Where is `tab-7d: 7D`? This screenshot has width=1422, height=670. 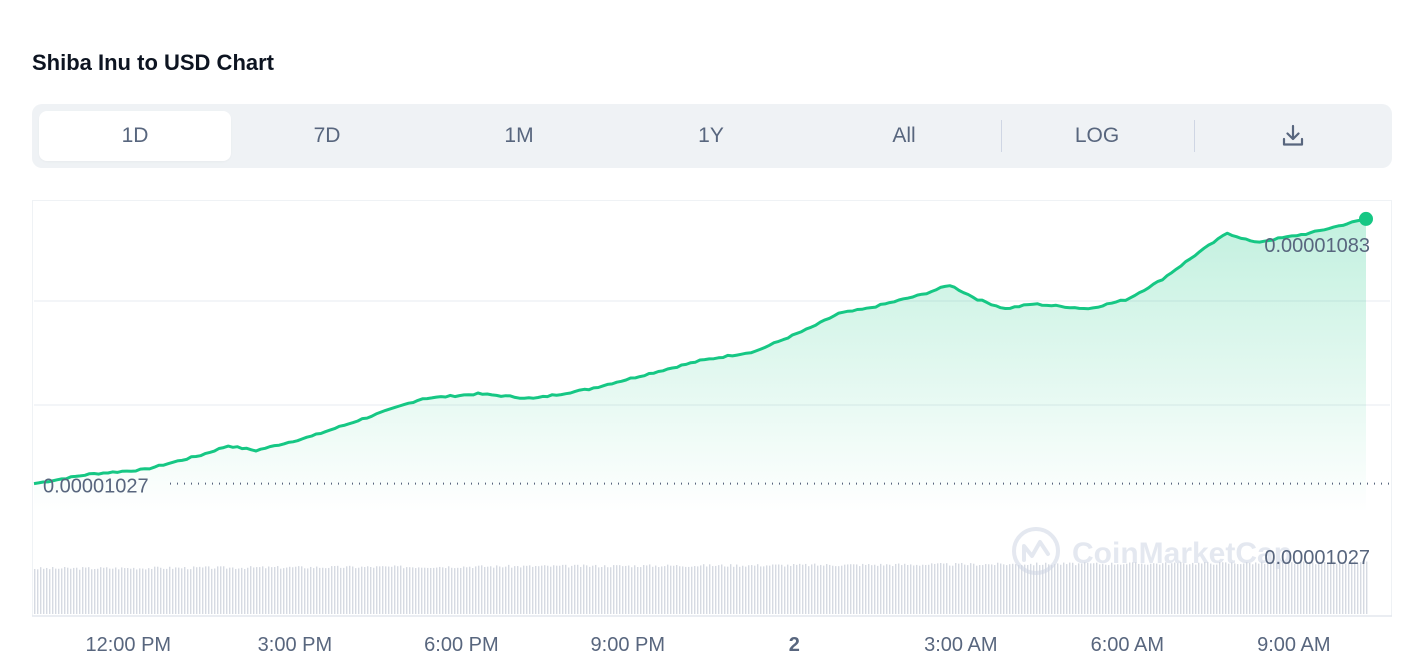
tab-7d: 7D is located at coordinates (327, 135).